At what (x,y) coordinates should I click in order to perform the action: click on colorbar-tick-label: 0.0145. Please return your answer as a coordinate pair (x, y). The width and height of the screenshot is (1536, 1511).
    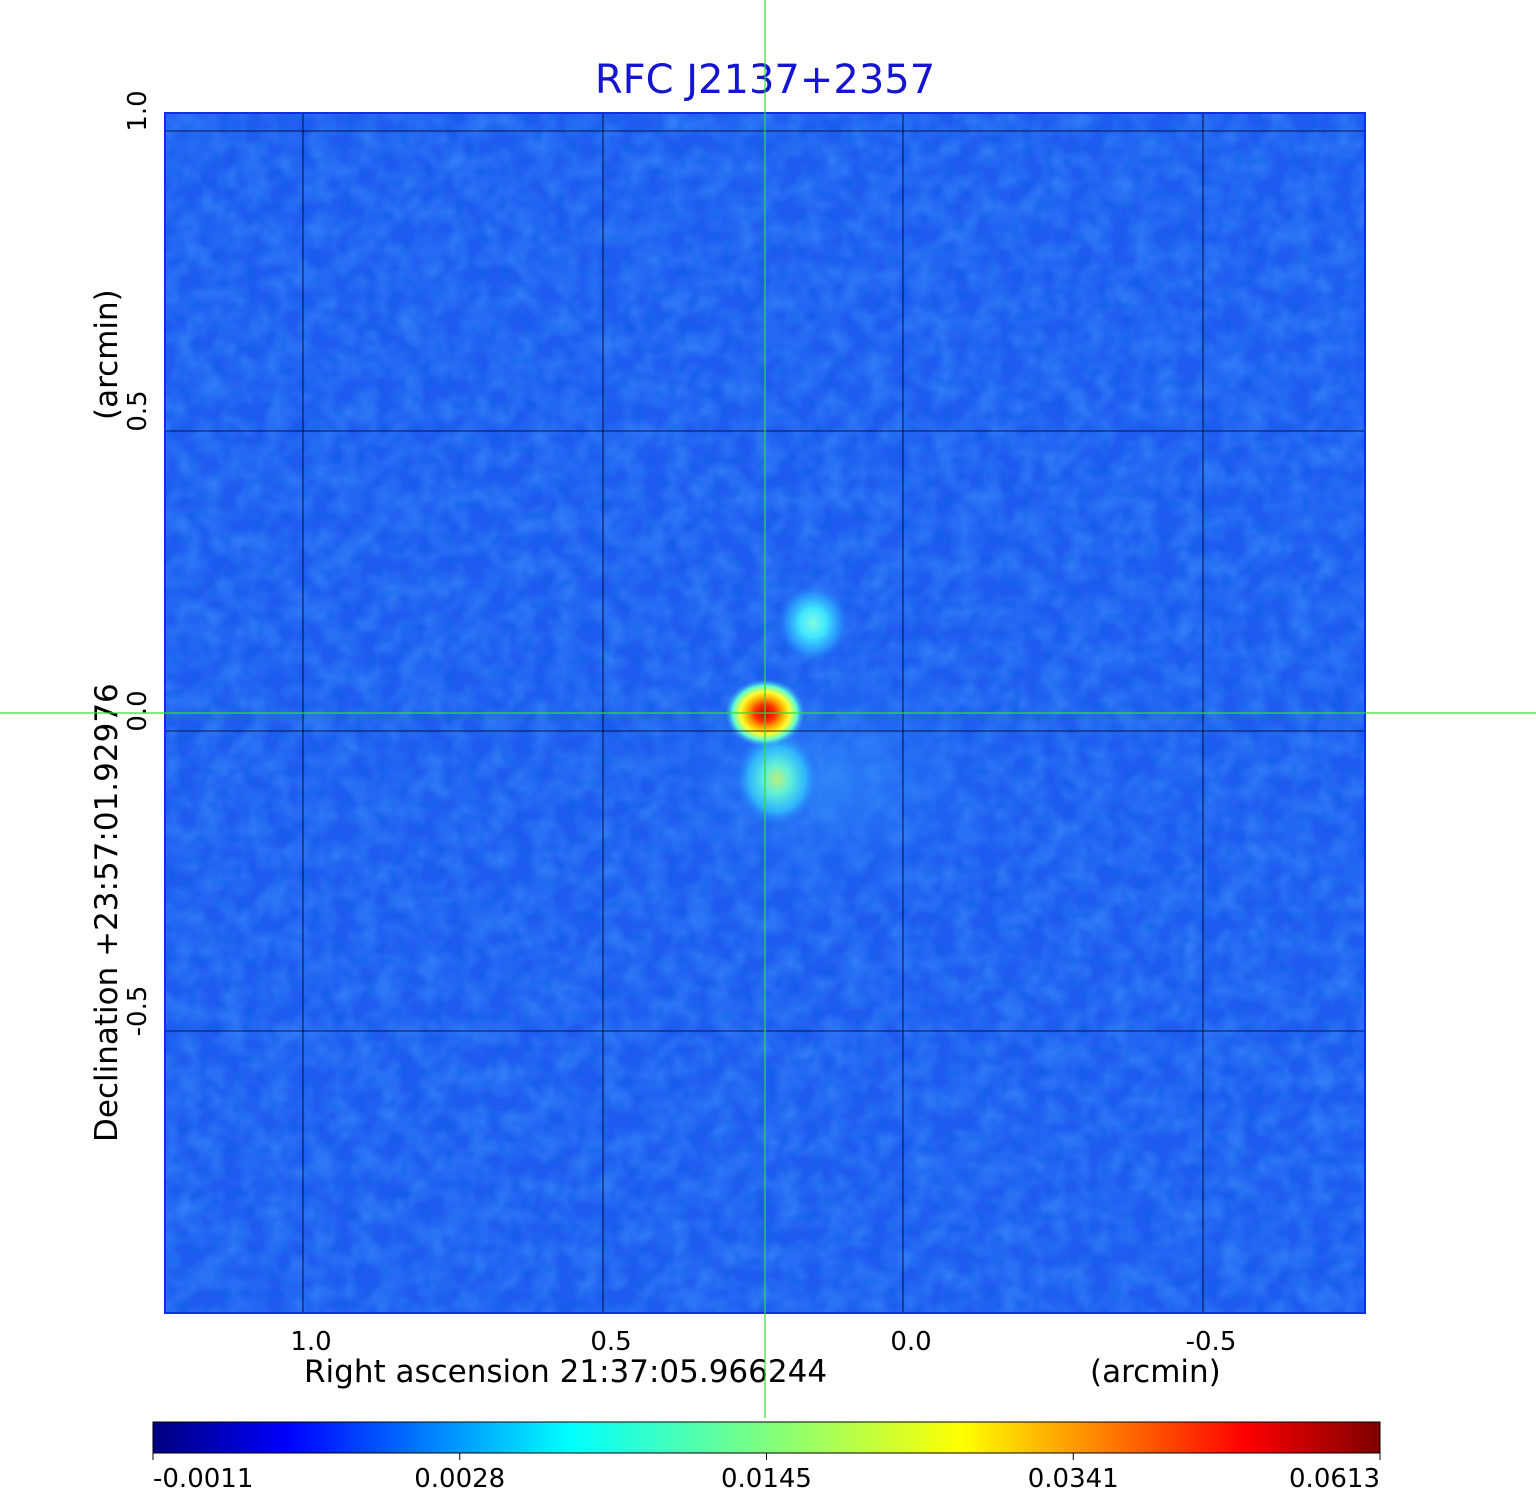
    Looking at the image, I should click on (766, 1479).